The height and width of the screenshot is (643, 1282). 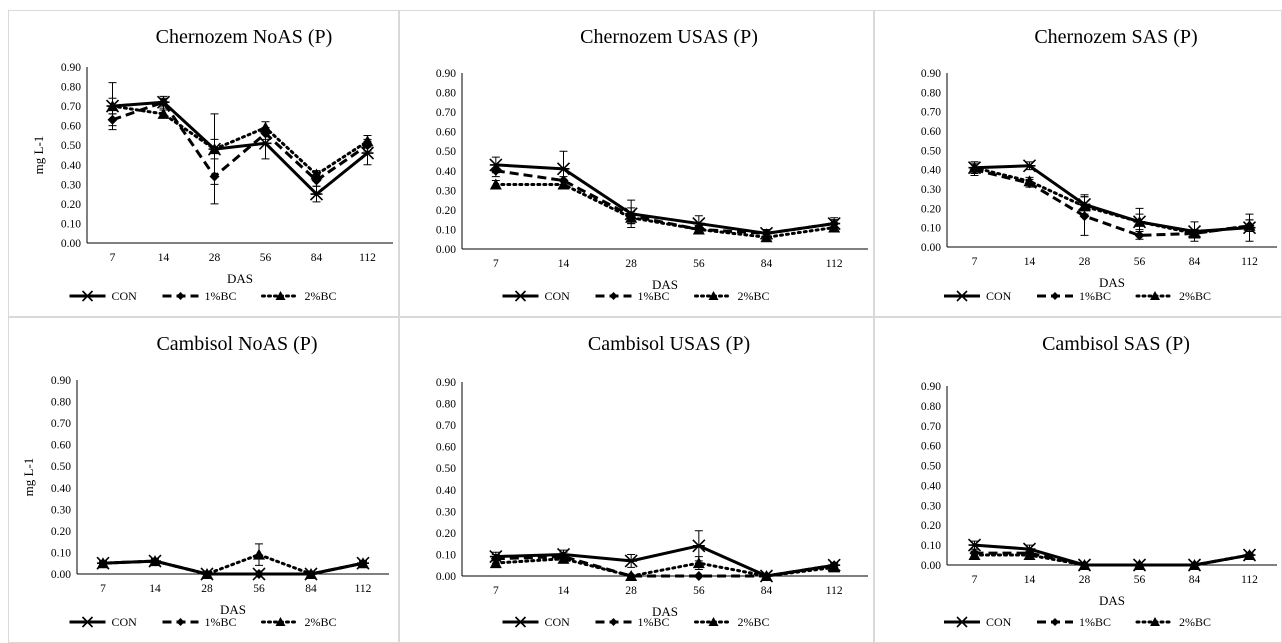 I want to click on y-tick-label: 0.40, so click(x=446, y=172).